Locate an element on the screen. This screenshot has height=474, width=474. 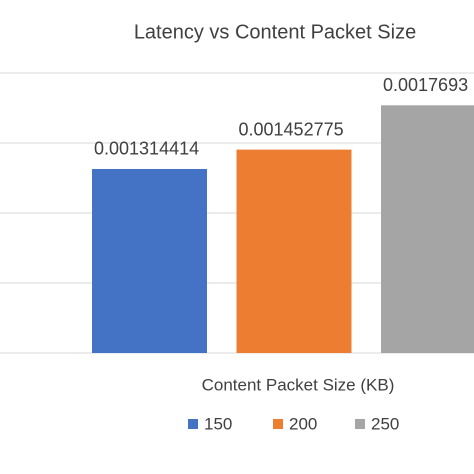
data-label: 0.0017693 is located at coordinates (425, 85).